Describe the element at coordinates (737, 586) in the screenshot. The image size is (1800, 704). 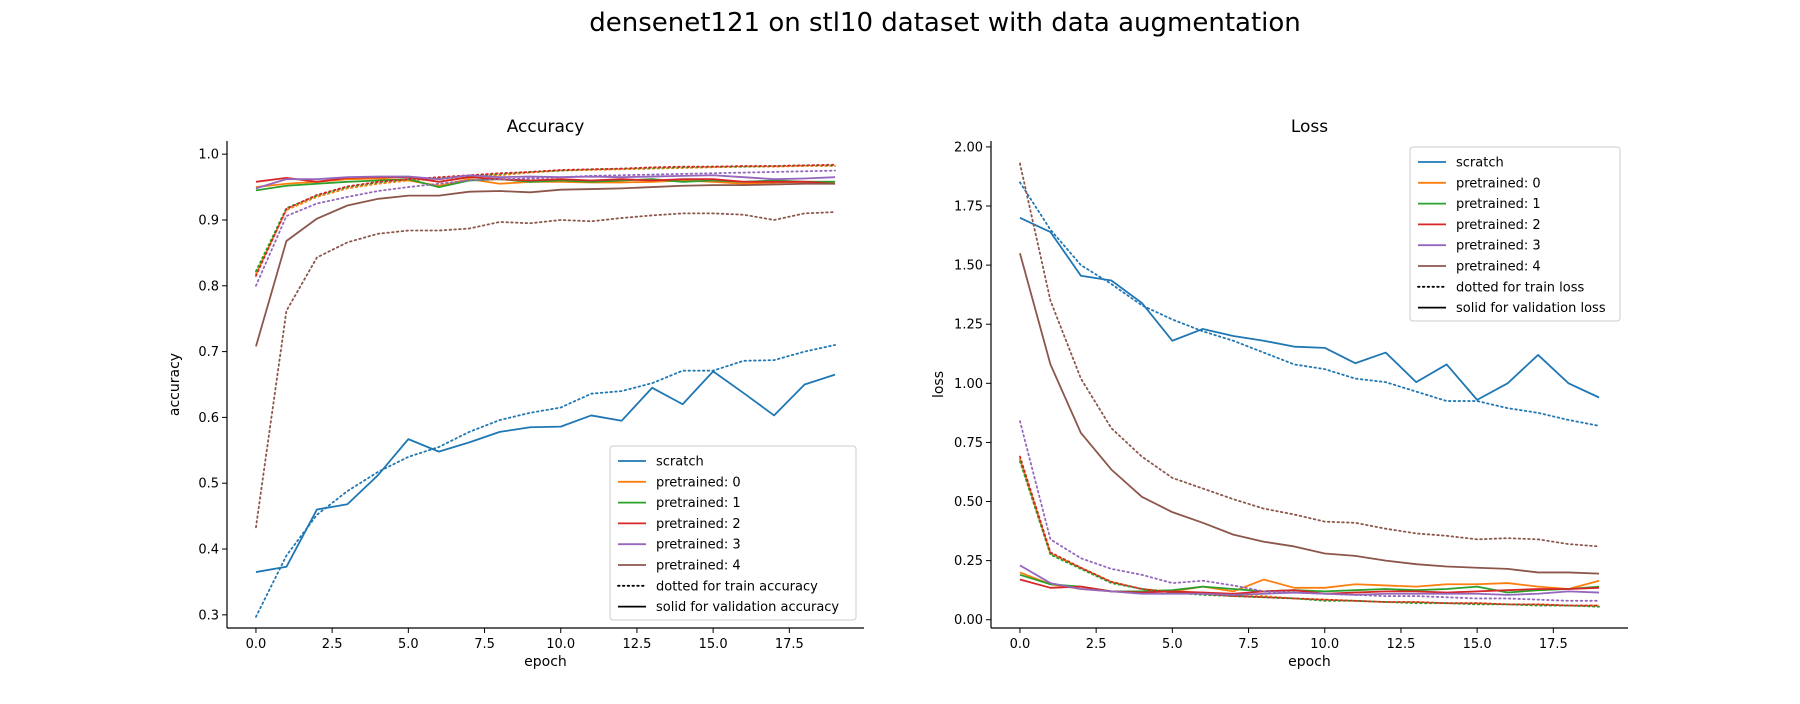
I see `legend-label-dotted-for-train-accuracy: dotted for train accuracy` at that location.